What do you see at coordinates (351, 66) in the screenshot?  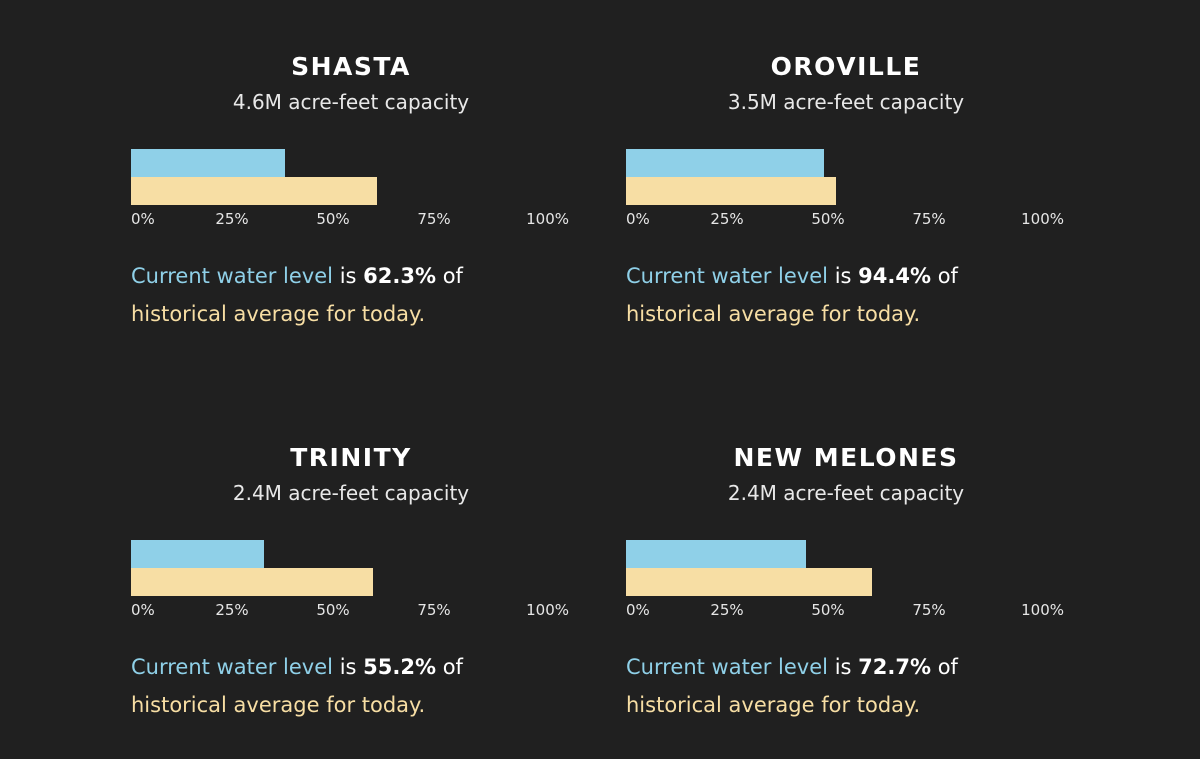 I see `chart-title: SHASTA` at bounding box center [351, 66].